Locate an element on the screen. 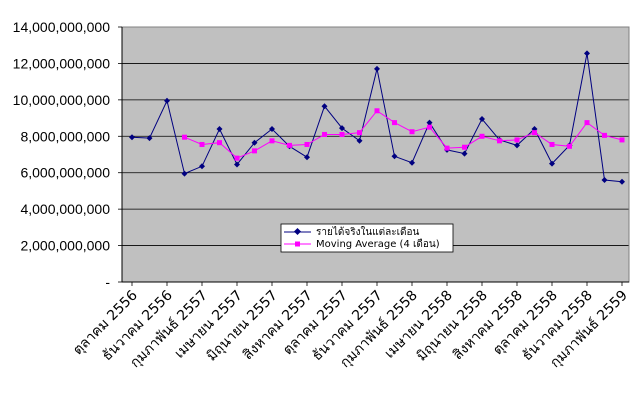 The image size is (640, 401). y-tick-label: 8,000,000,000 is located at coordinates (65, 136).